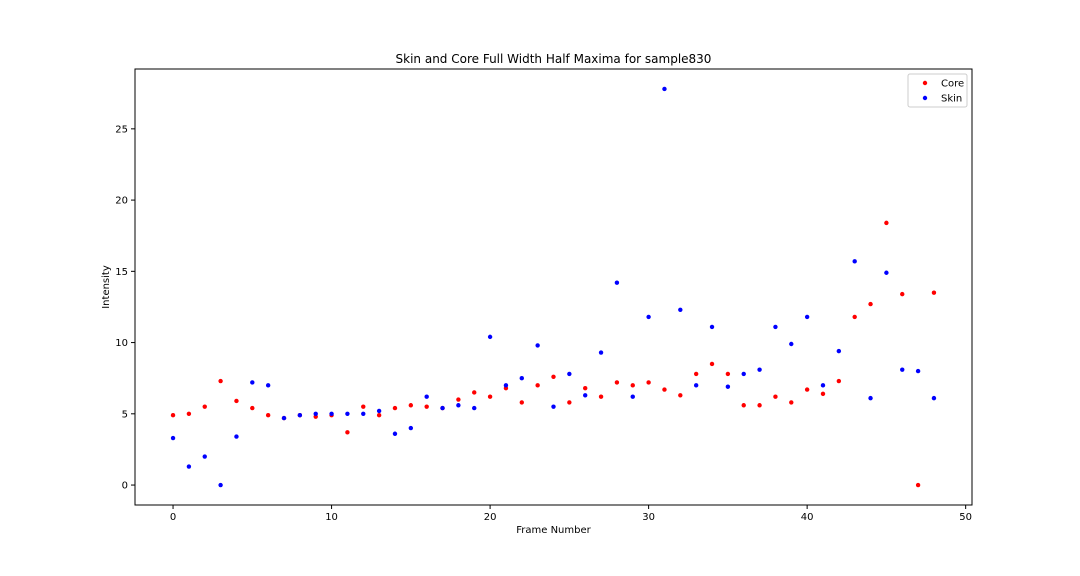  I want to click on x-tick-label: 50, so click(965, 517).